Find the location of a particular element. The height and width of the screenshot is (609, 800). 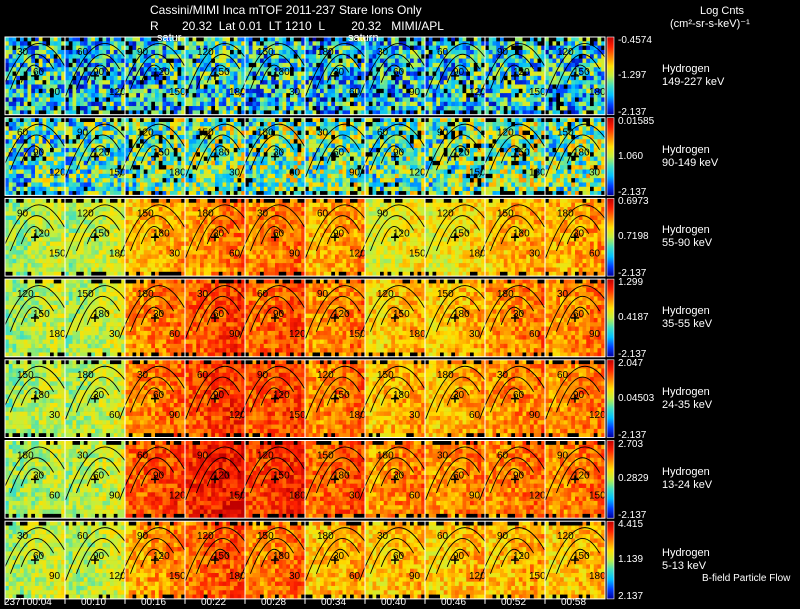

time-tick-label: 00:10 is located at coordinates (93, 602).